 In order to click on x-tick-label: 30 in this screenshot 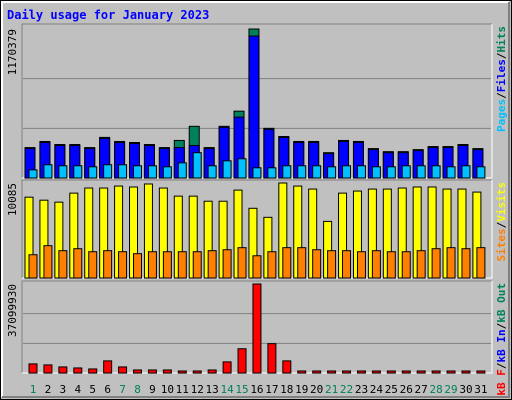, I will do `click(465, 389)`.